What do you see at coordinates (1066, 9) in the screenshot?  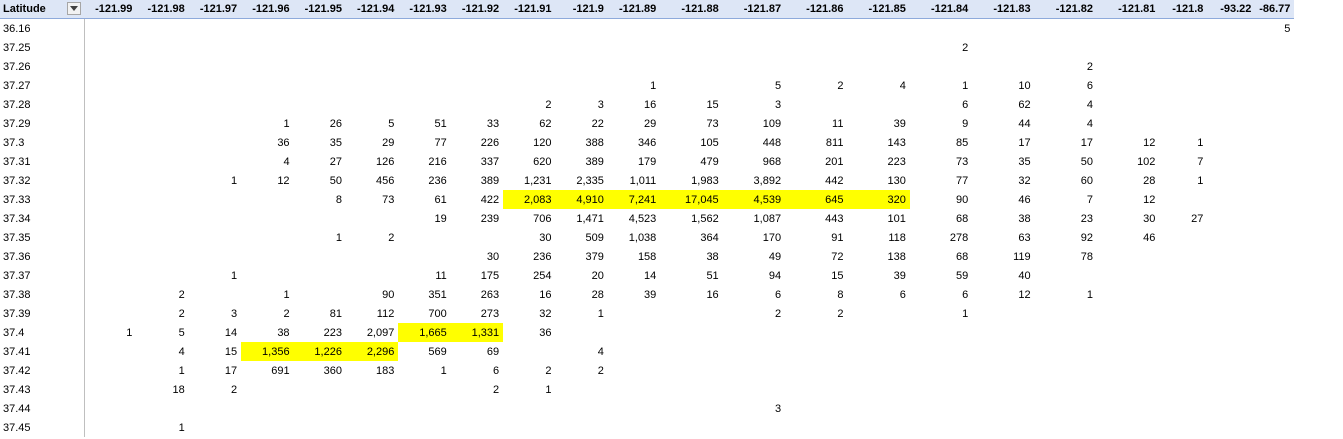 I see `longitude-header: -121.82` at bounding box center [1066, 9].